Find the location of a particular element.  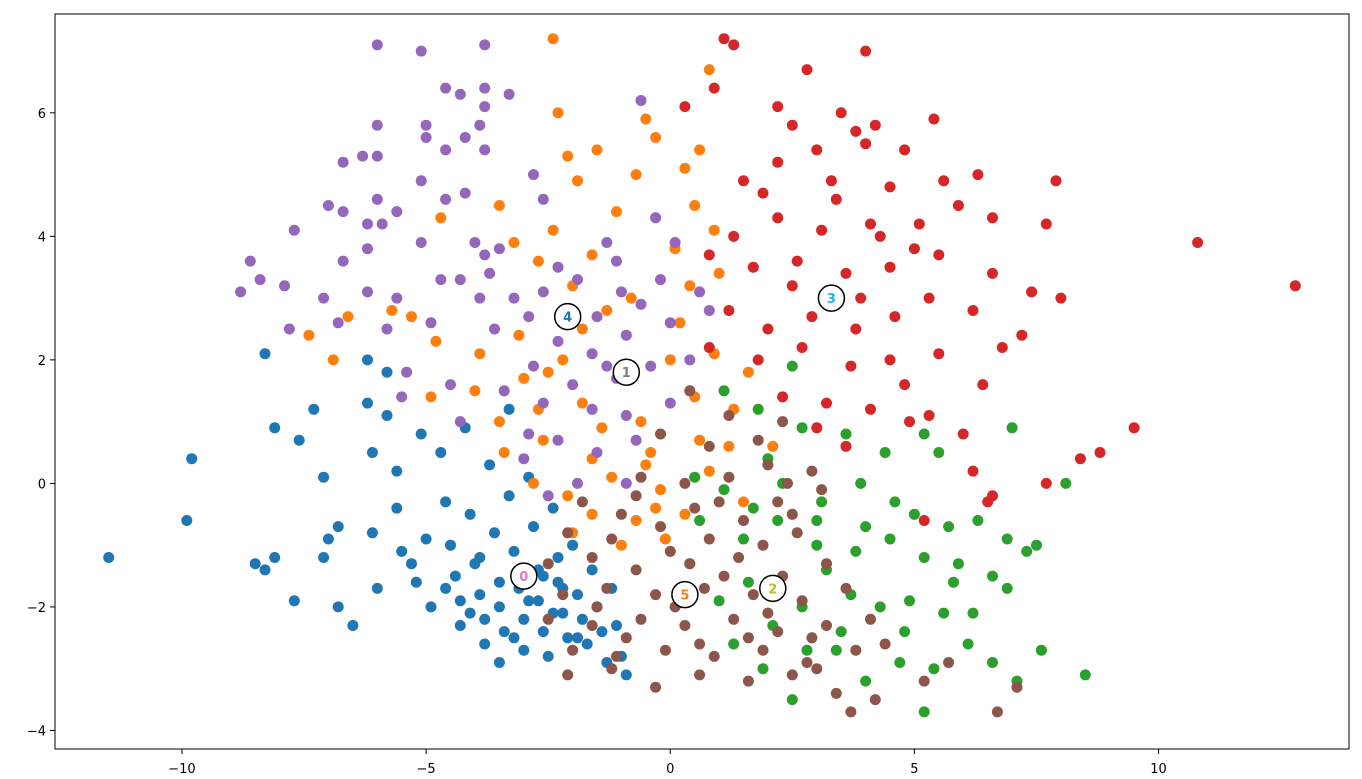

centroid-label: 0 is located at coordinates (523, 577).